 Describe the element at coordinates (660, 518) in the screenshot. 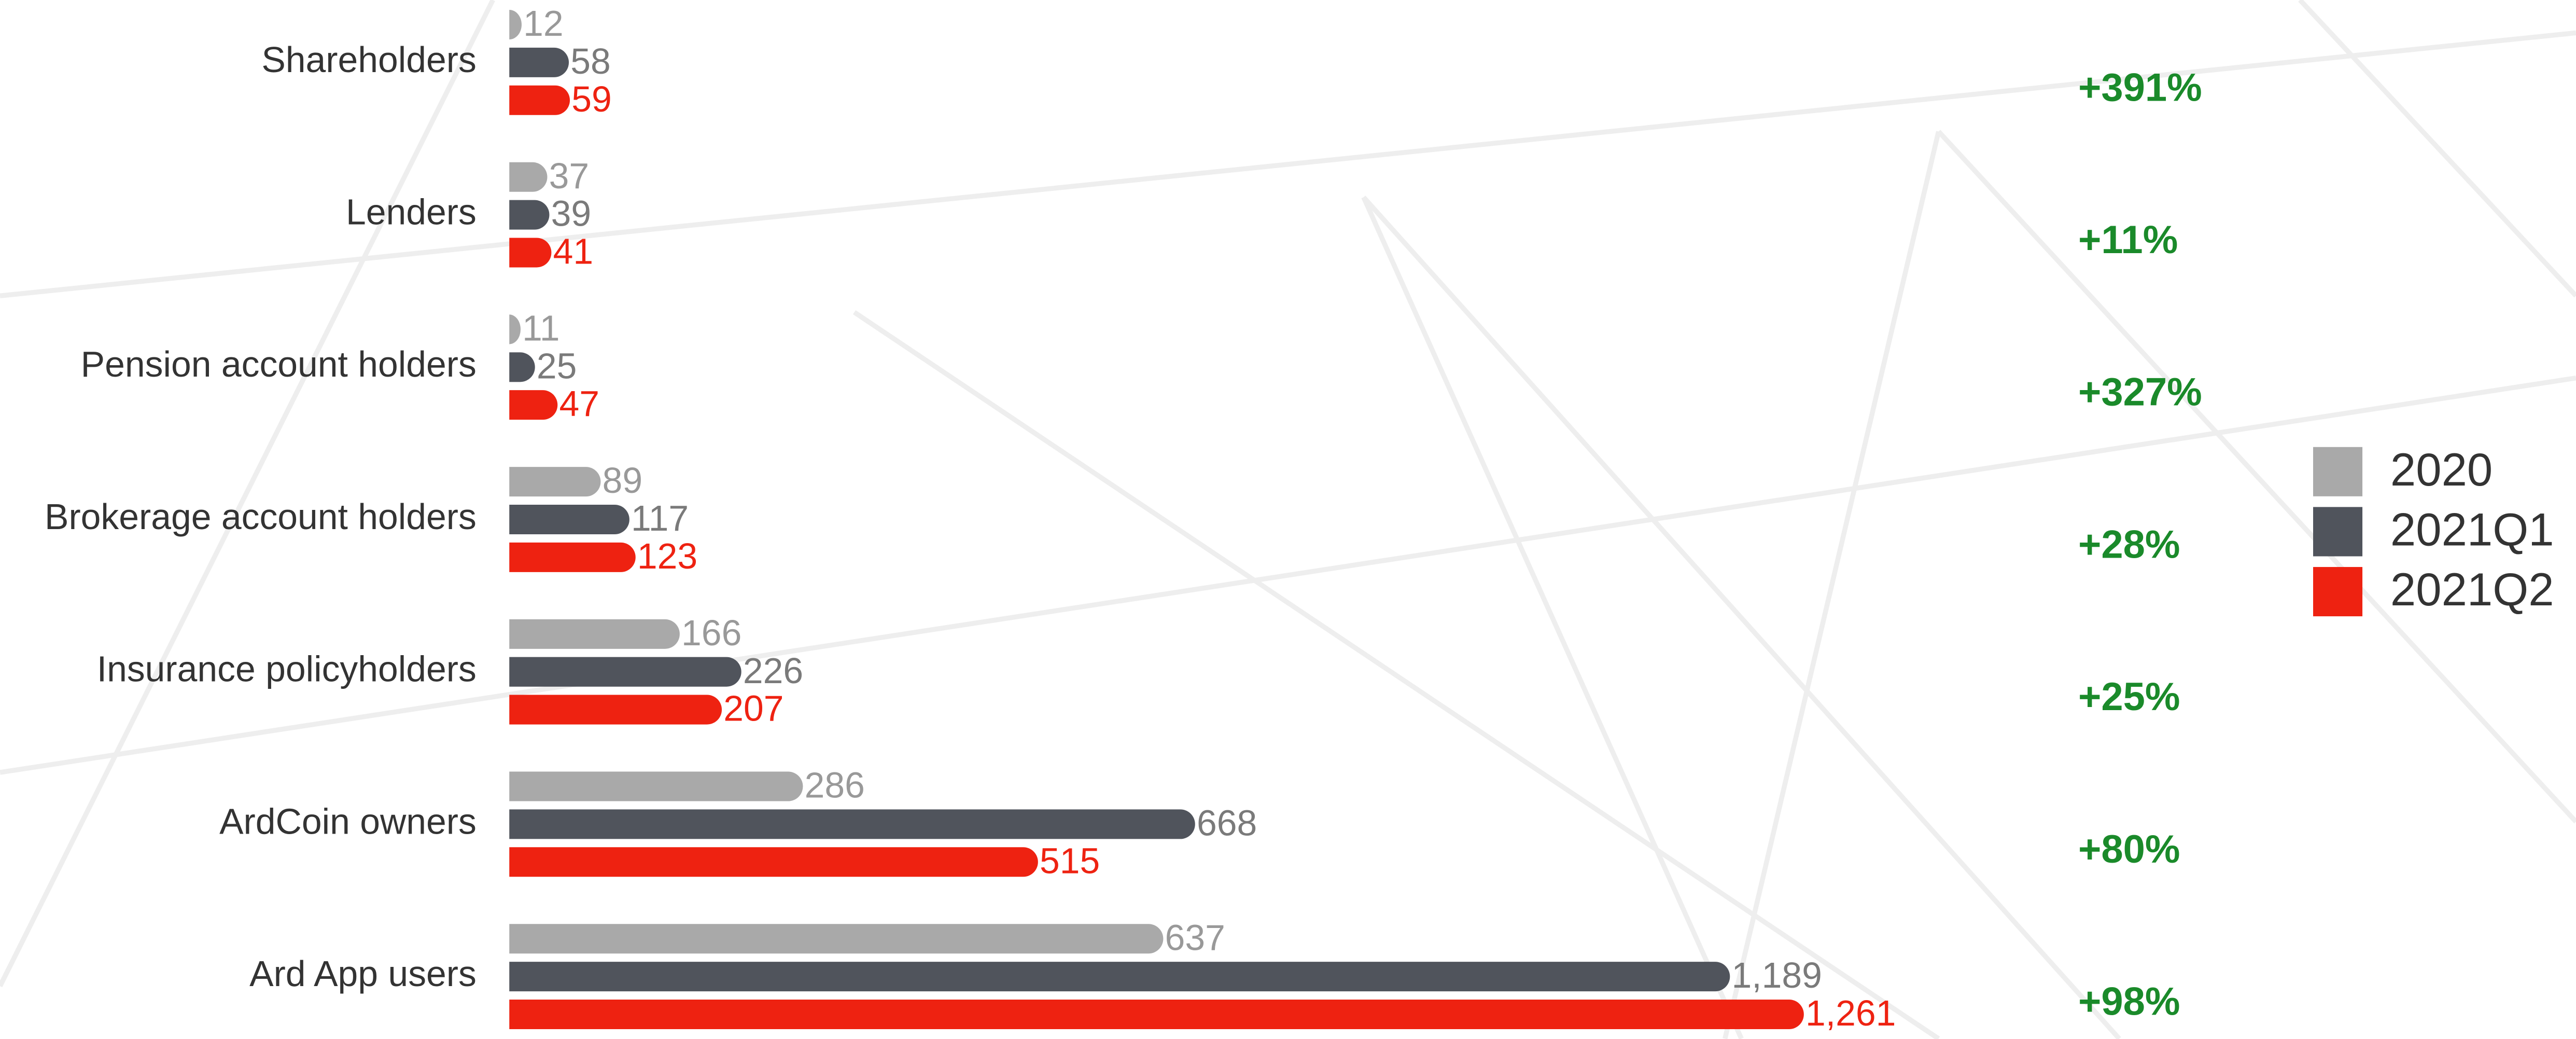

I see `value-label: 117` at that location.